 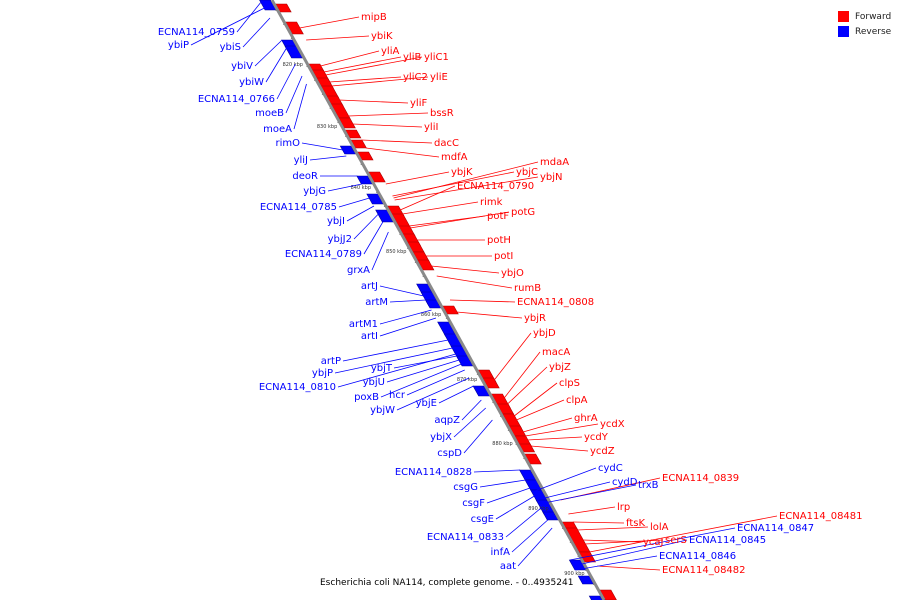 I want to click on gene-label-ylib: yliB, so click(x=412, y=57).